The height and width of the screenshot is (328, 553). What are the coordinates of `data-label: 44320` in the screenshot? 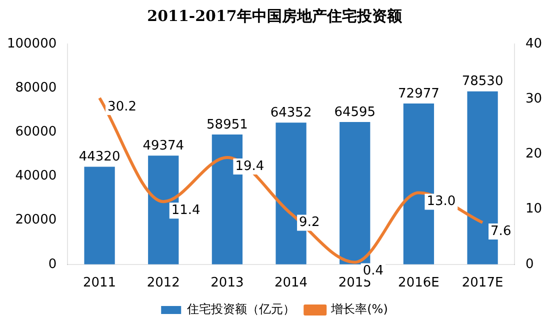 It's located at (99, 157).